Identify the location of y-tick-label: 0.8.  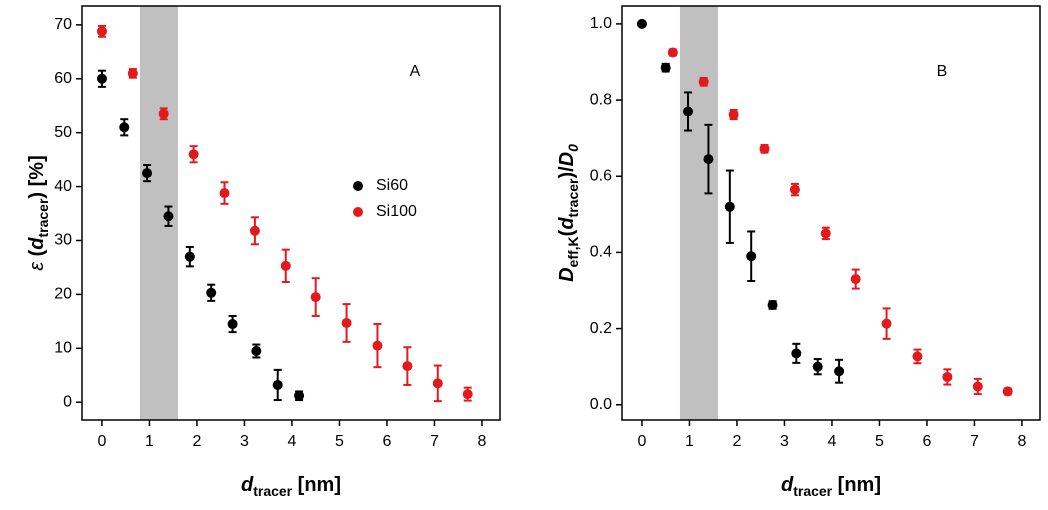
(601, 99).